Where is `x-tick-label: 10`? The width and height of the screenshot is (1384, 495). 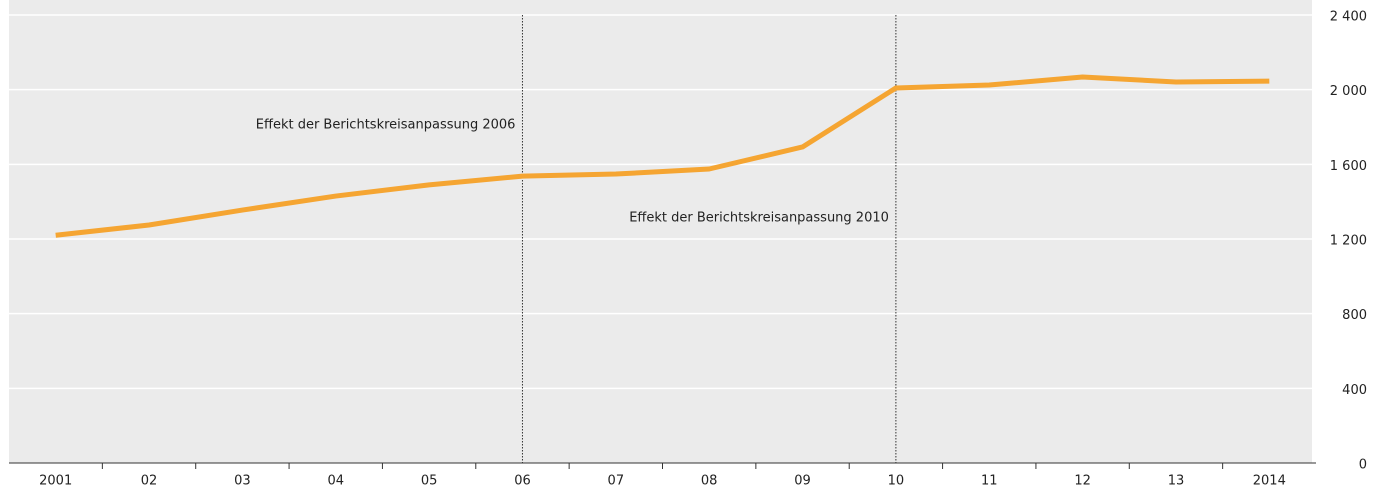
x-tick-label: 10 is located at coordinates (896, 481).